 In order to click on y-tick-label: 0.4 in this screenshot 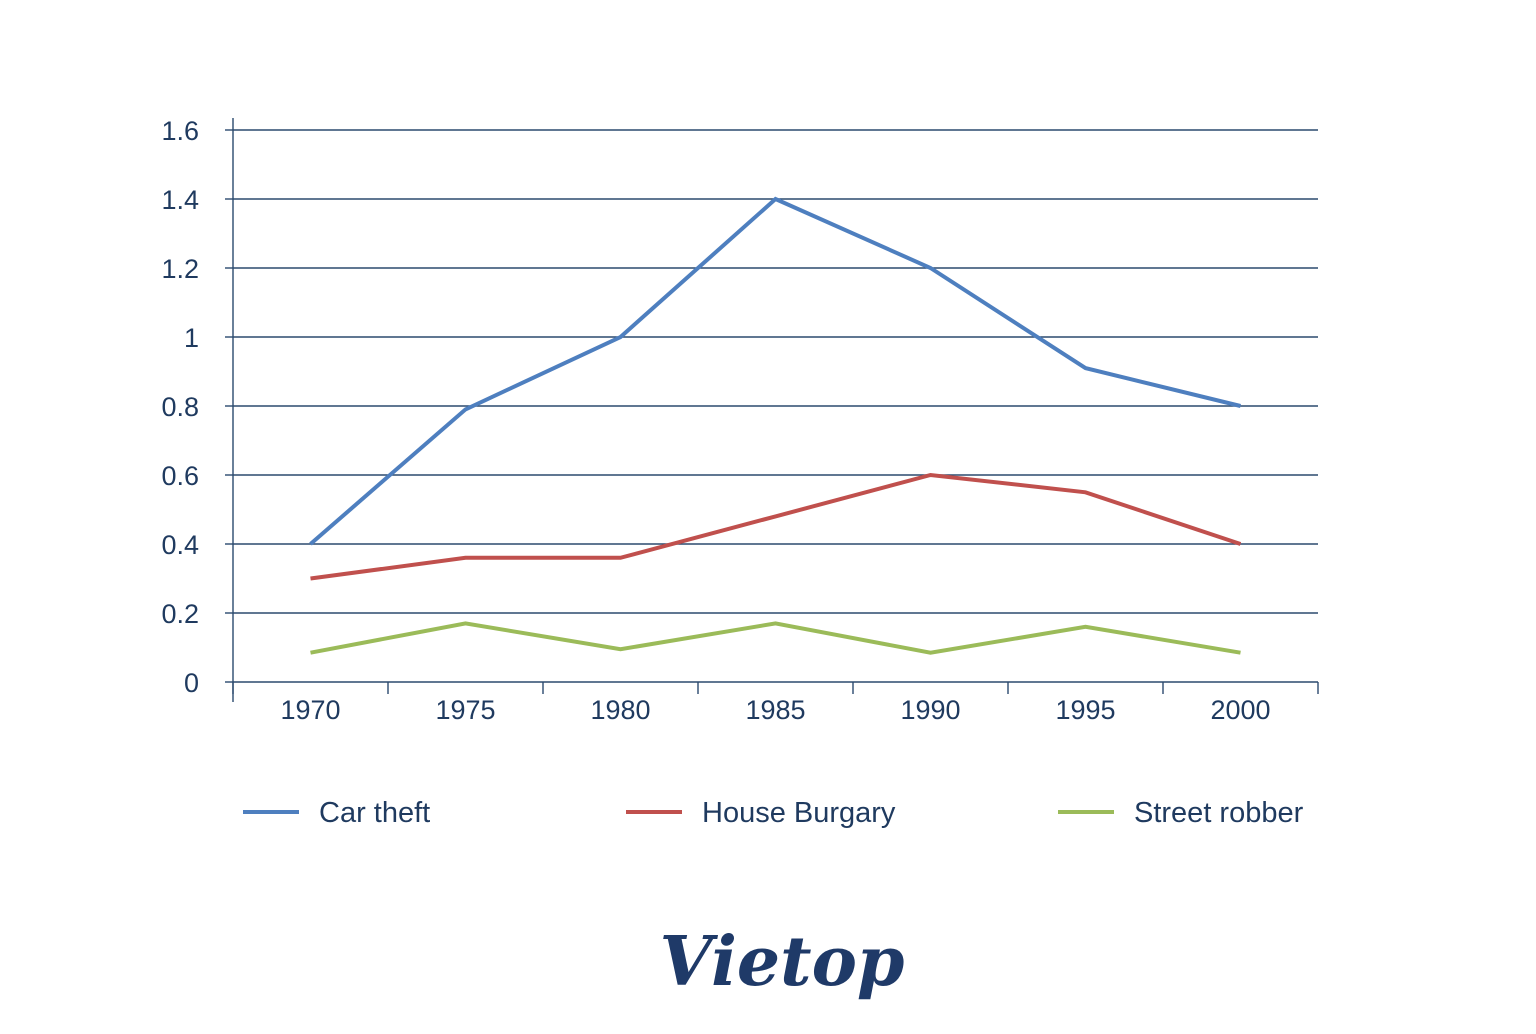, I will do `click(180, 545)`.